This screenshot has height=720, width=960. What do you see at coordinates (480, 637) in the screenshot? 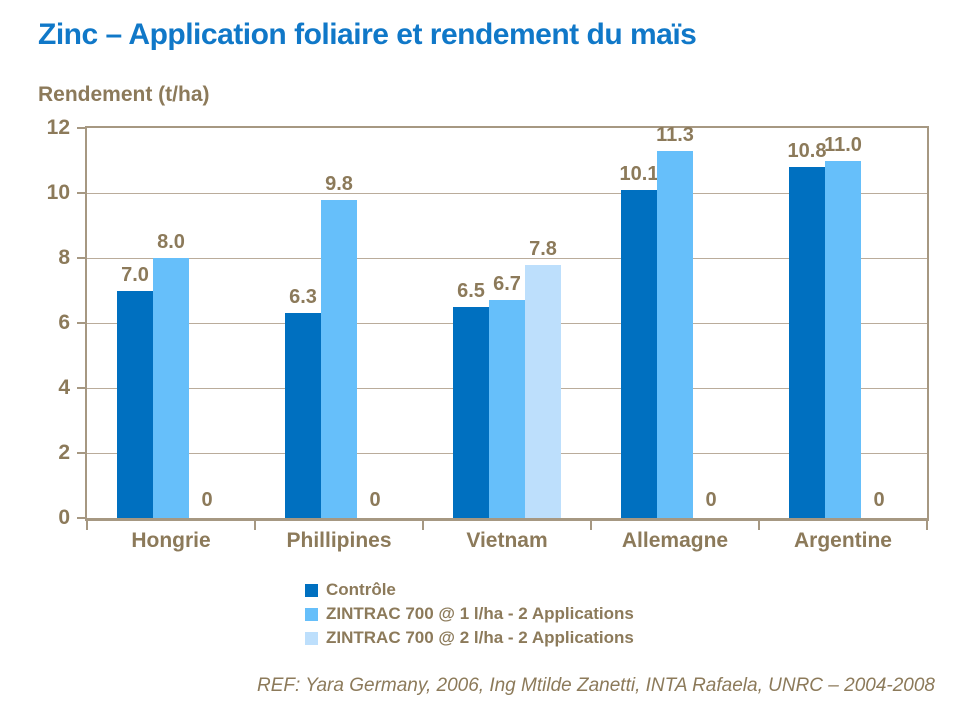
I see `legend-label-series3: ZINTRAC 700 @ 2 l/ha - 2 Applications` at bounding box center [480, 637].